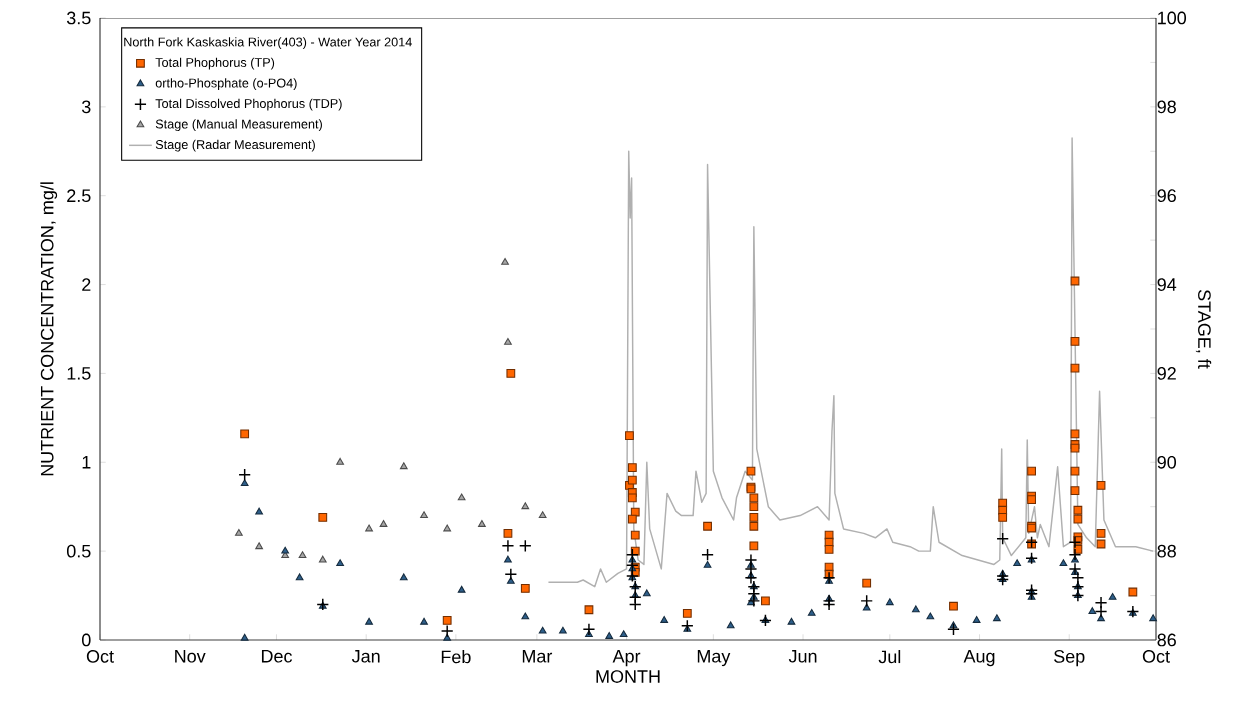 The height and width of the screenshot is (712, 1258). Describe the element at coordinates (365, 656) in the screenshot. I see `x-tick-label: Jan` at that location.